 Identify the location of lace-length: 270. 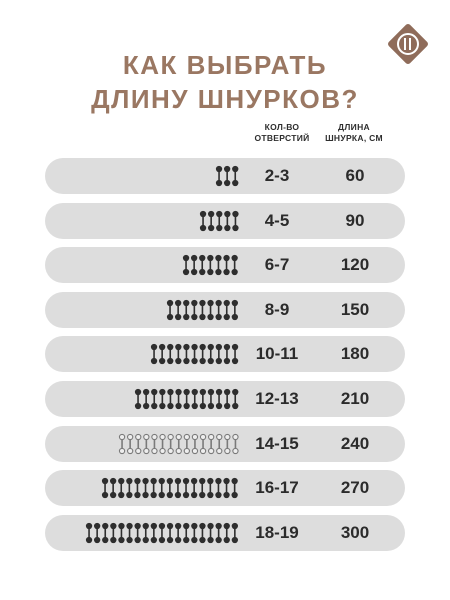
(355, 488).